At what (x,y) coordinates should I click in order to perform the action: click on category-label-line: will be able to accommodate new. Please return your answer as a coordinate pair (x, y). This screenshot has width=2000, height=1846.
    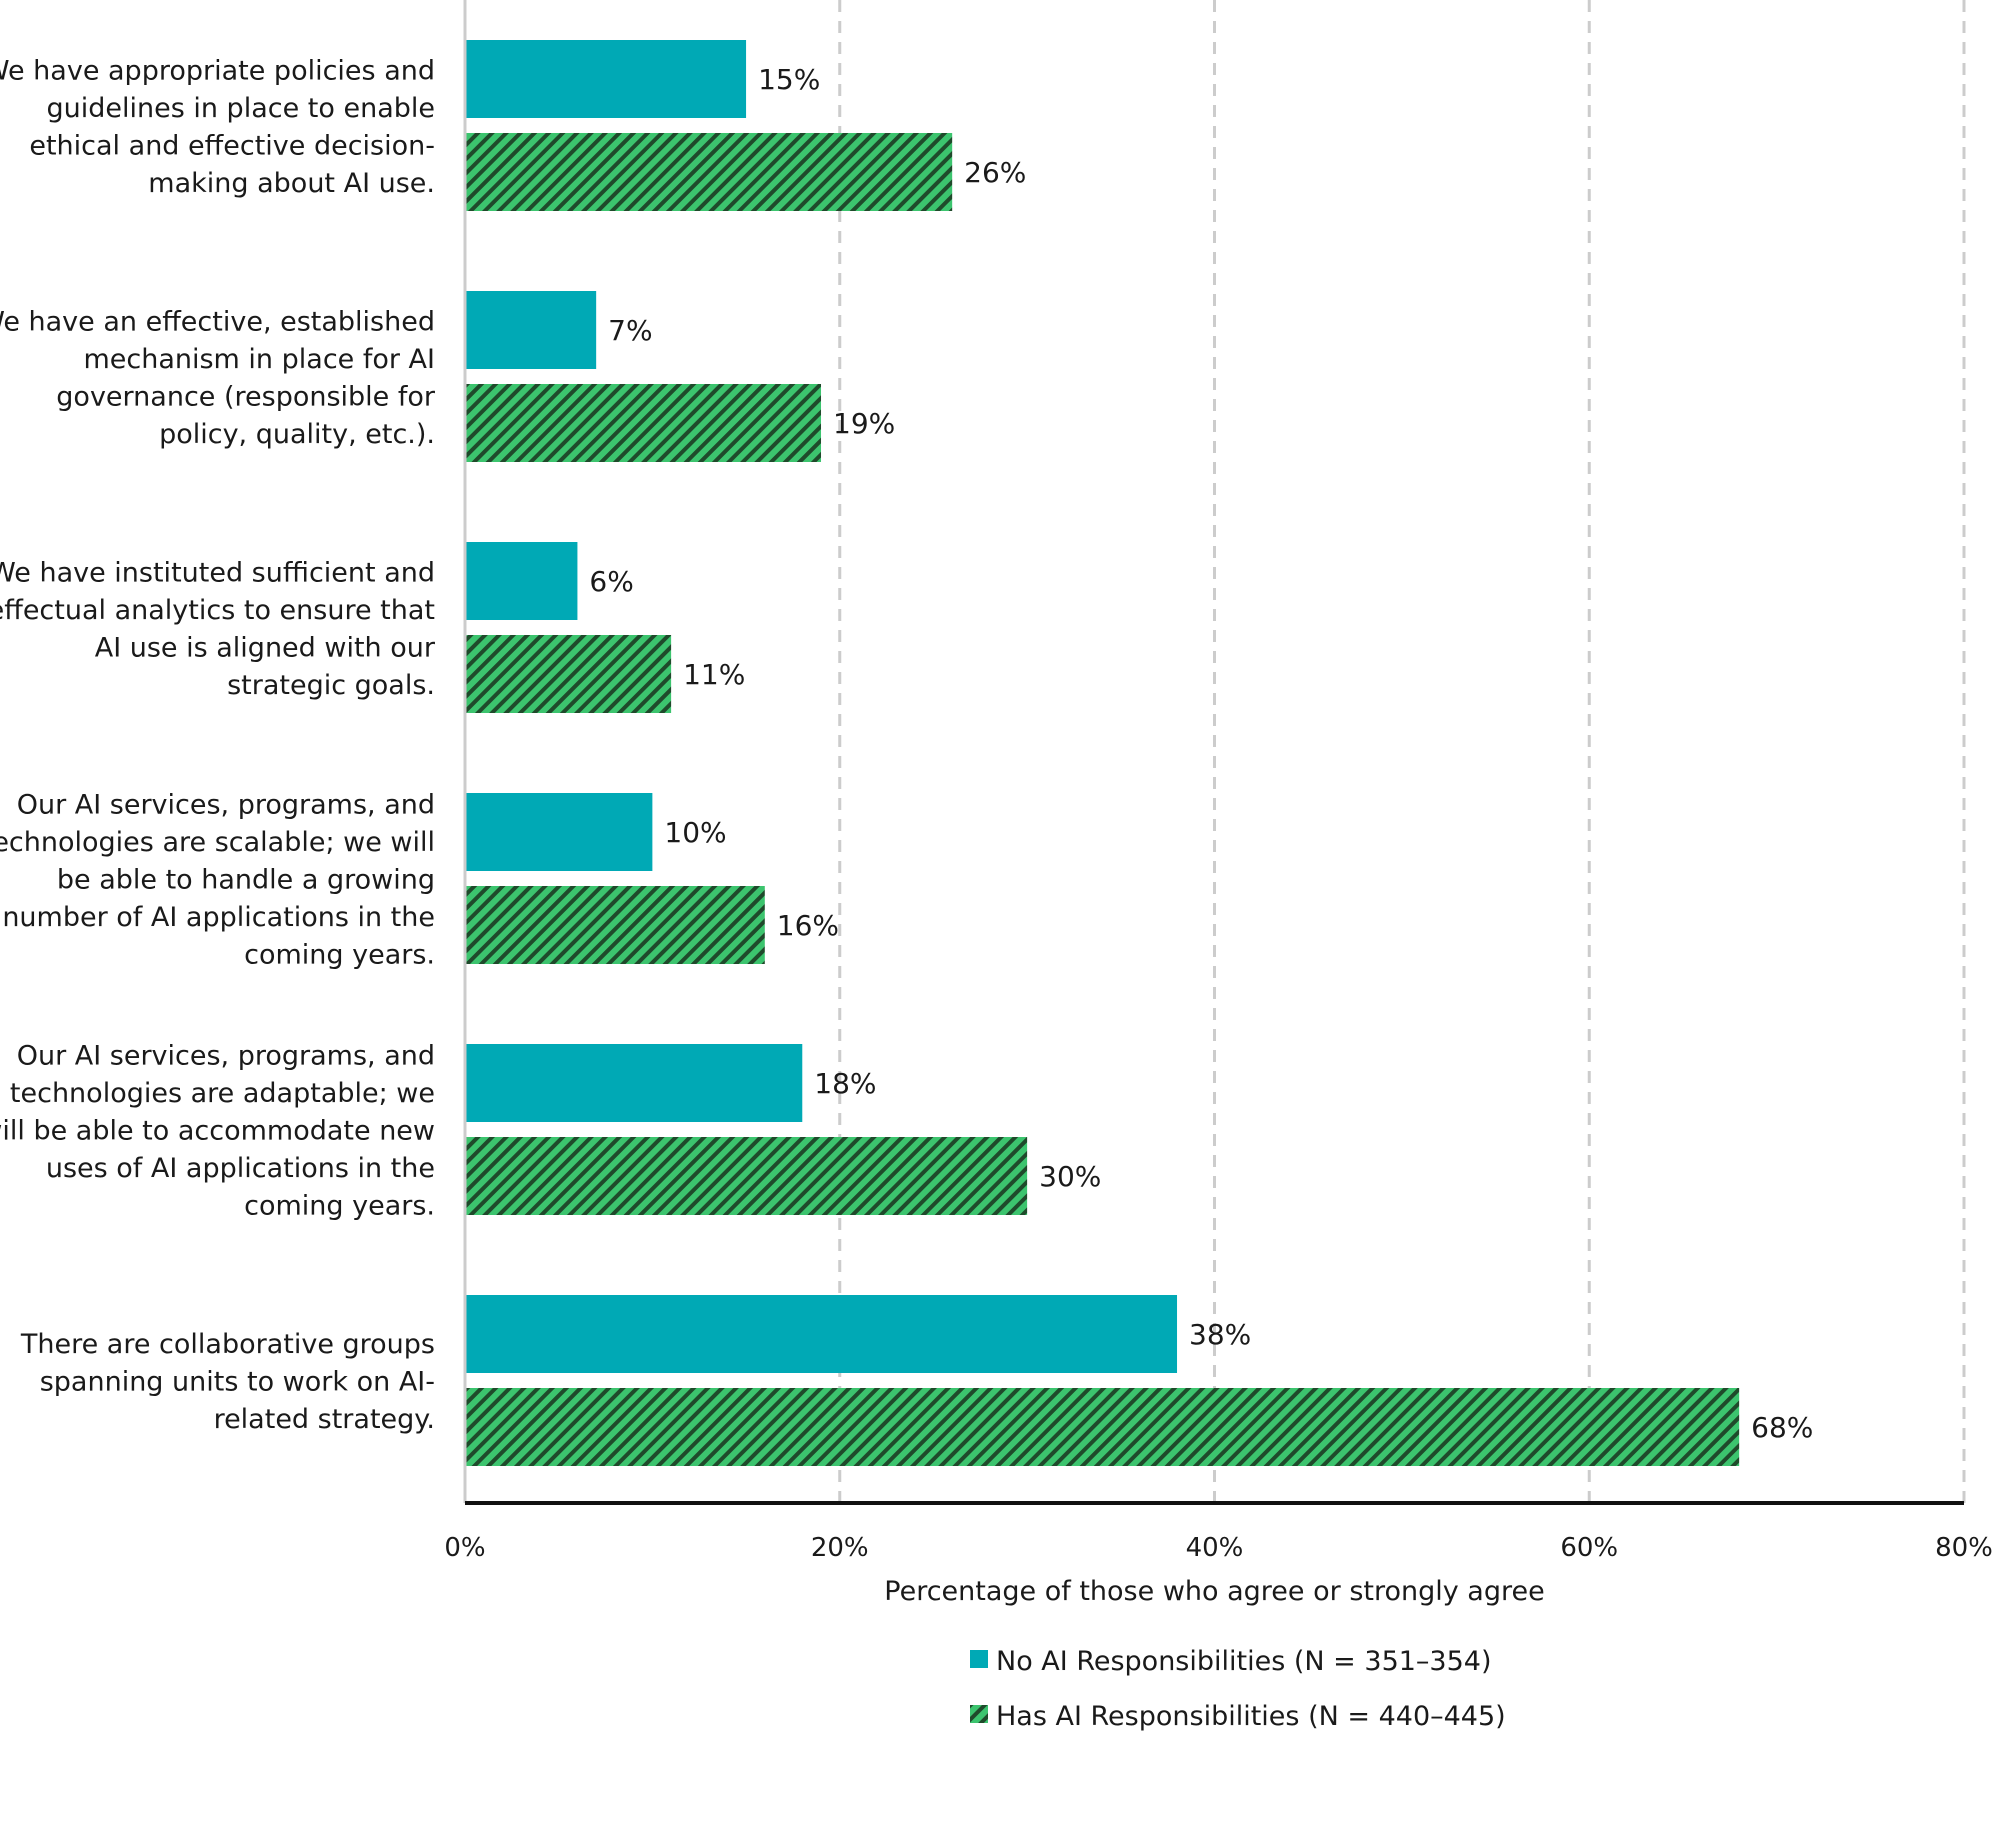
    Looking at the image, I should click on (217, 1131).